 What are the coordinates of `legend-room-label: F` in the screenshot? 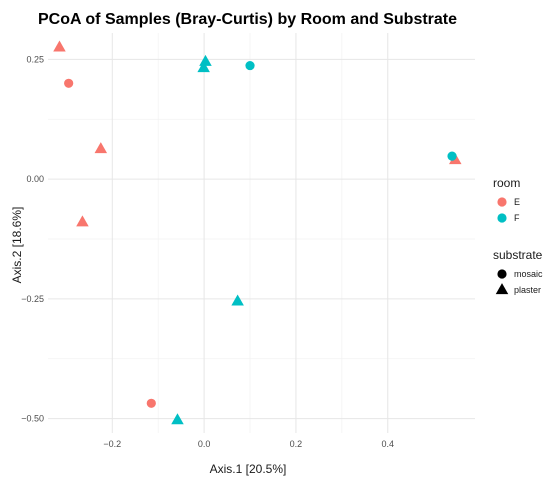 It's located at (517, 218).